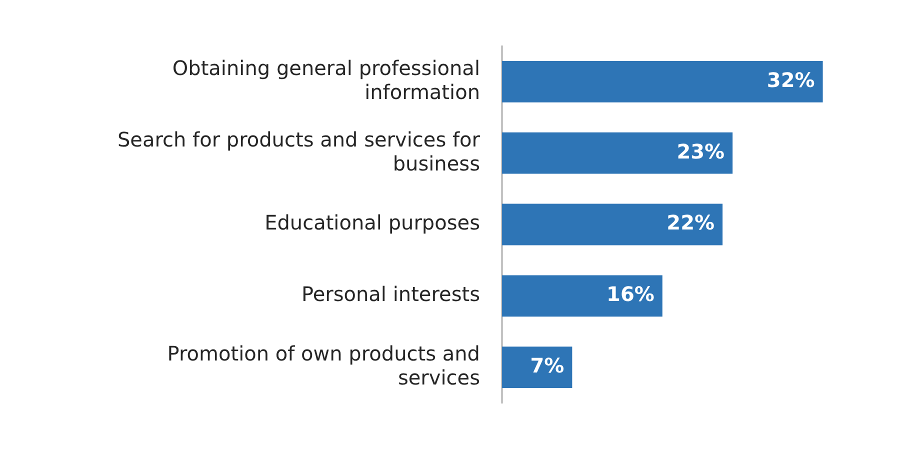  What do you see at coordinates (547, 366) in the screenshot?
I see `data-label: 7%` at bounding box center [547, 366].